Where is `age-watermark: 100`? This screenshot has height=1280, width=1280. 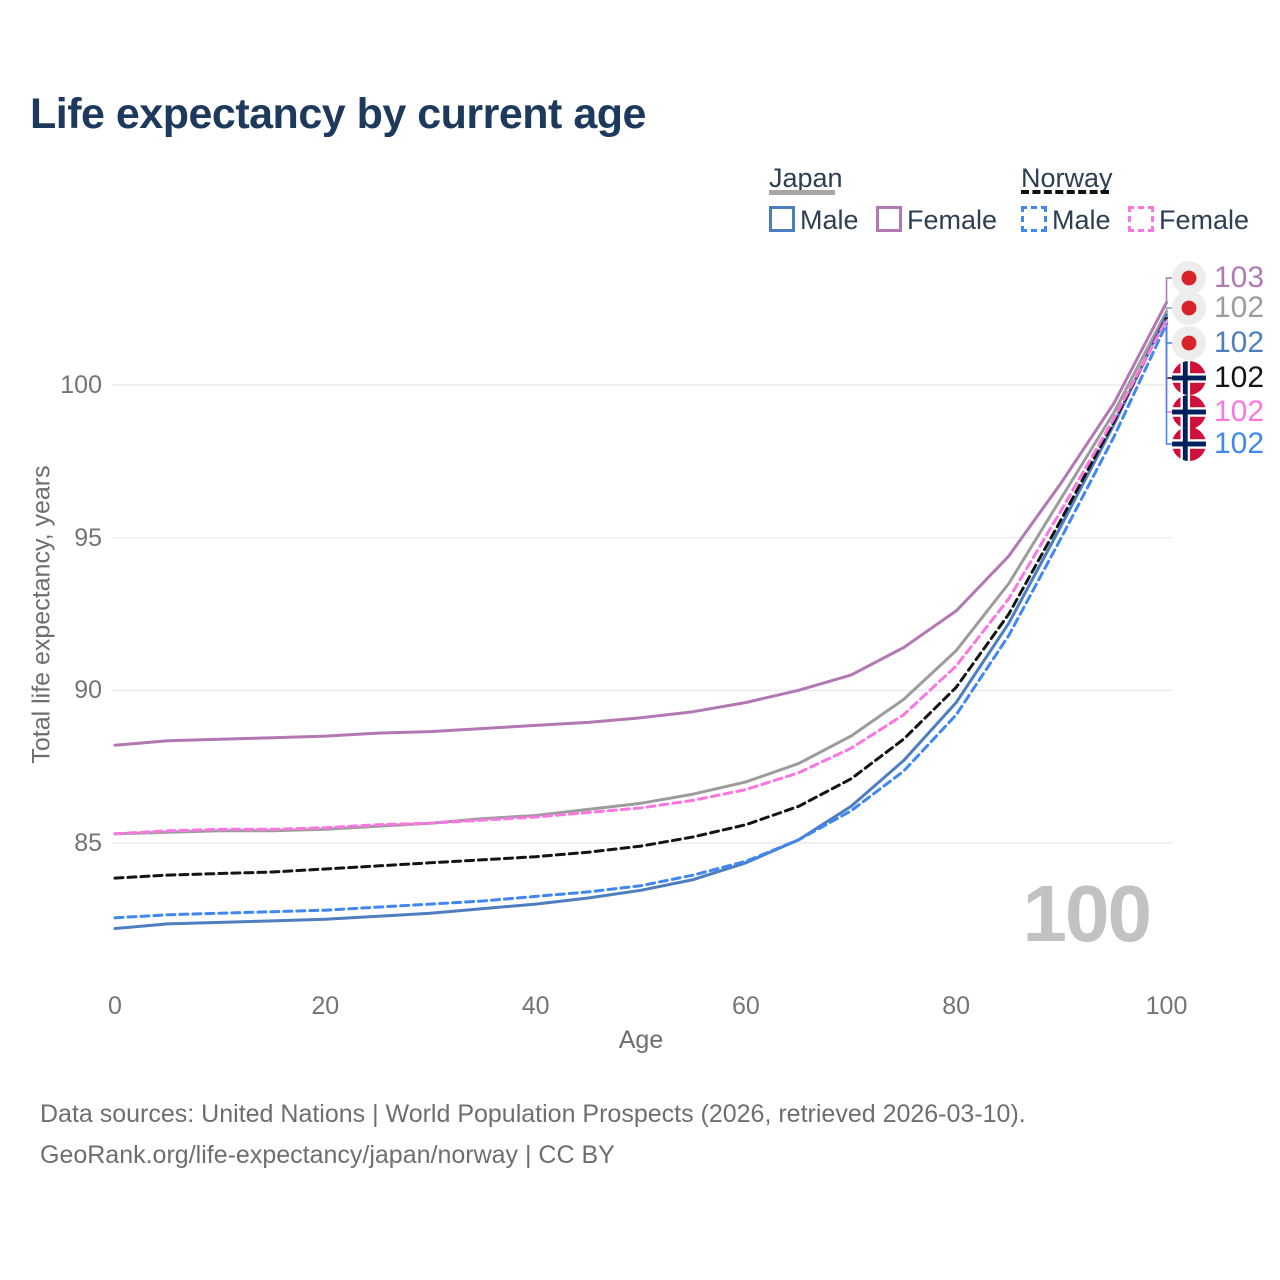
age-watermark: 100 is located at coordinates (1087, 913).